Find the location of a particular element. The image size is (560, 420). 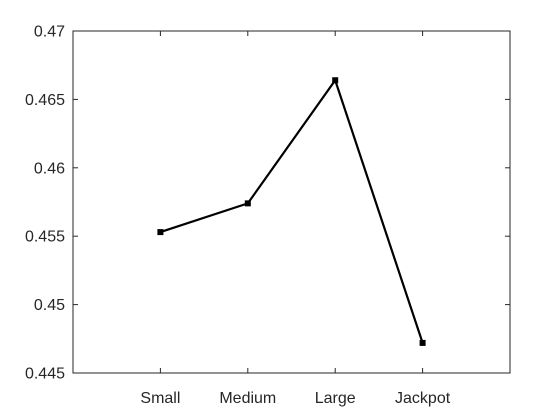

x-tick-label: Large is located at coordinates (335, 398).